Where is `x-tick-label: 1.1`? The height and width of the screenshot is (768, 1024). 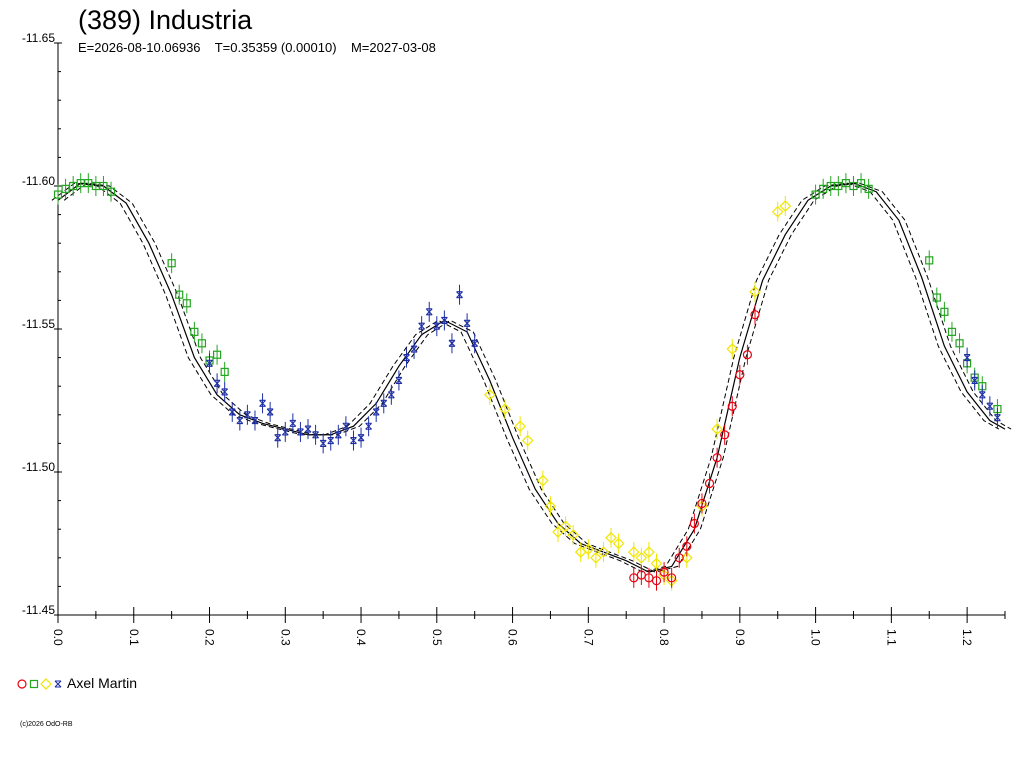 x-tick-label: 1.1 is located at coordinates (891, 637).